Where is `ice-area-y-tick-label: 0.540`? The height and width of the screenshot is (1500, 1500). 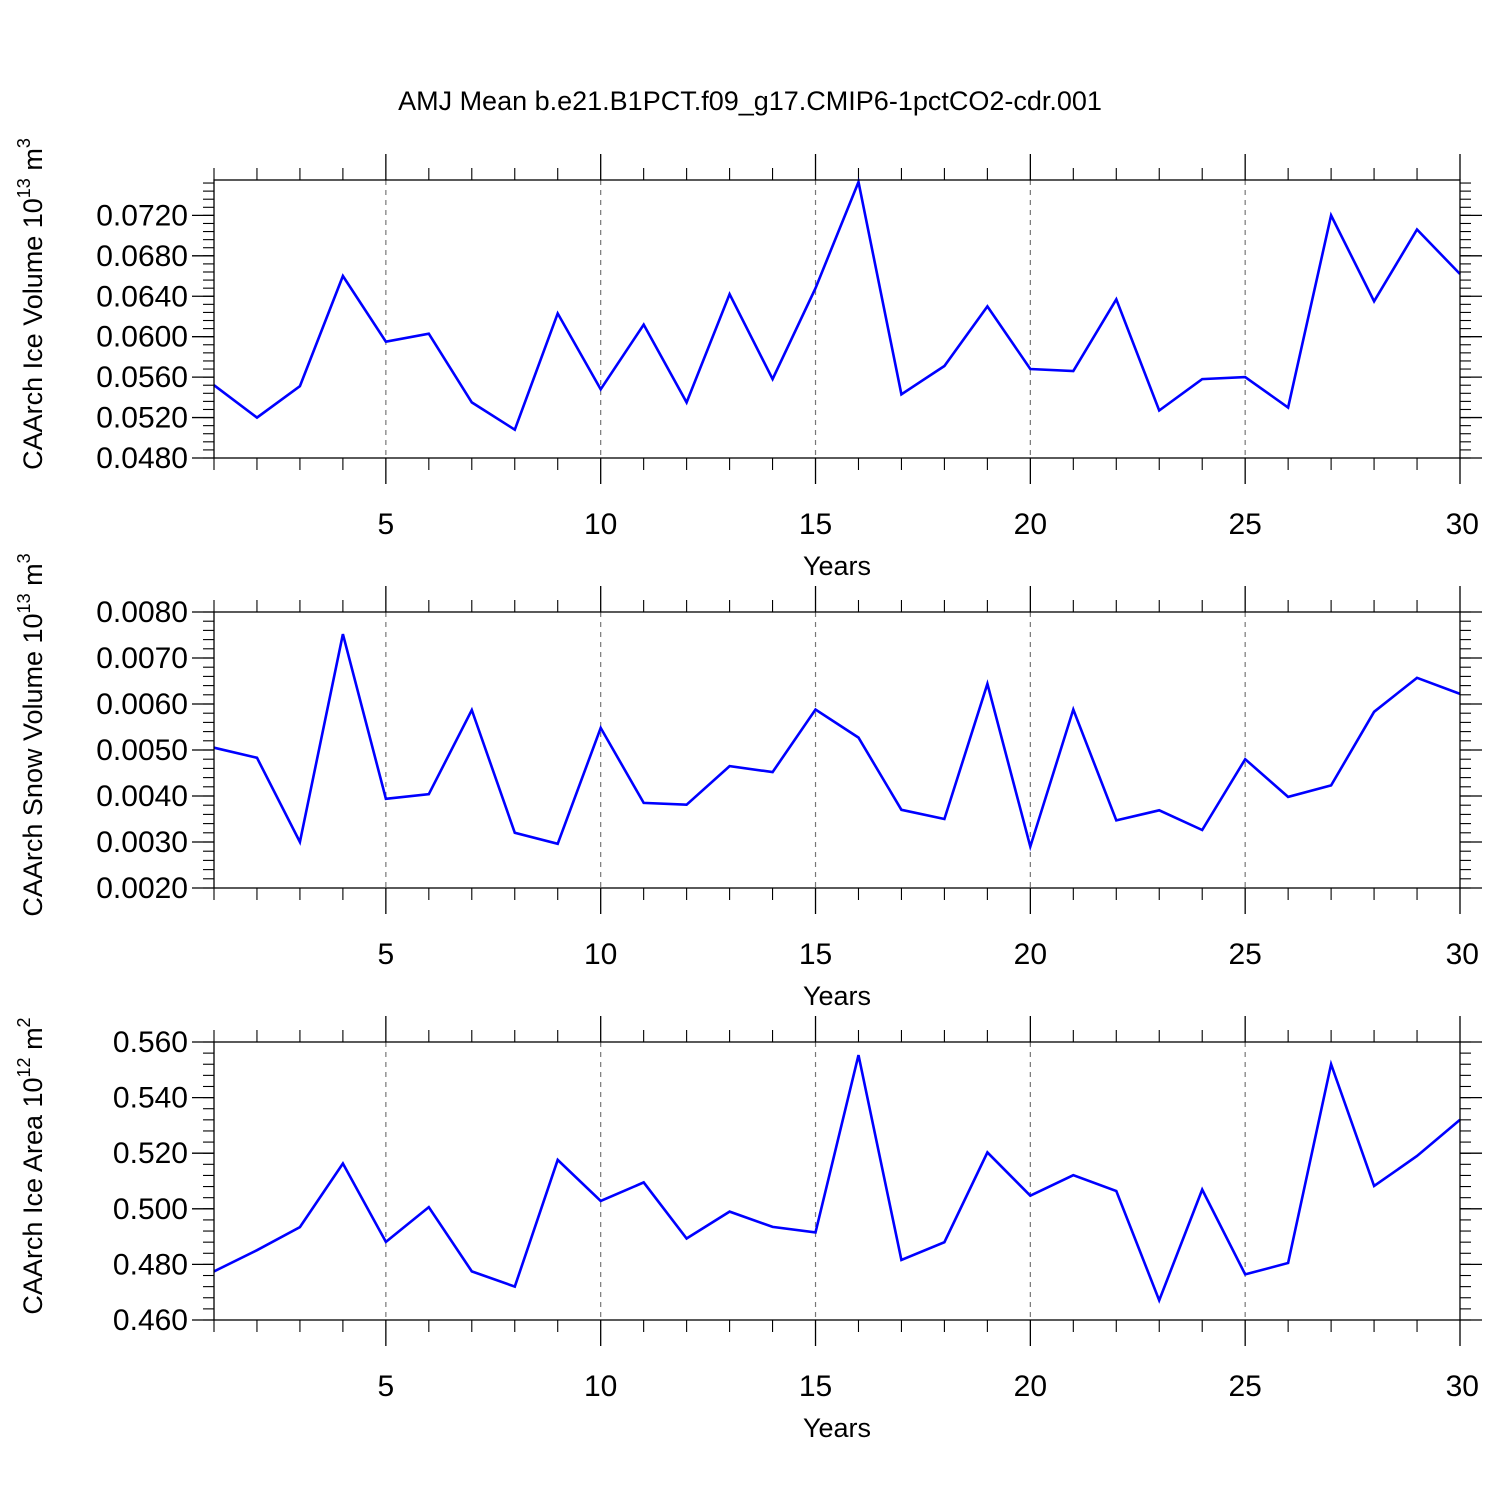
ice-area-y-tick-label: 0.540 is located at coordinates (150, 1098).